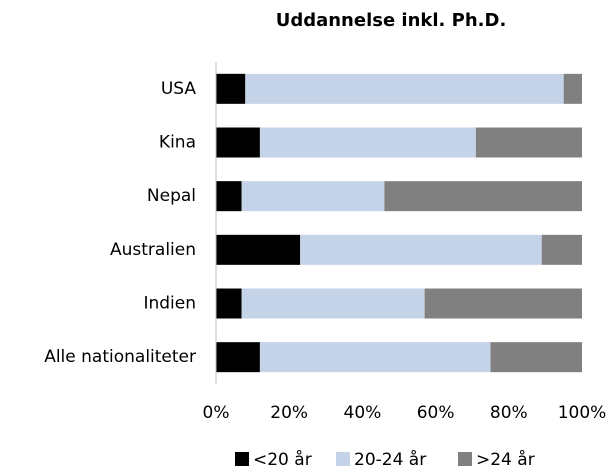 The height and width of the screenshot is (473, 612). I want to click on chart-title: Uddannelse inkl. Ph.D., so click(391, 20).